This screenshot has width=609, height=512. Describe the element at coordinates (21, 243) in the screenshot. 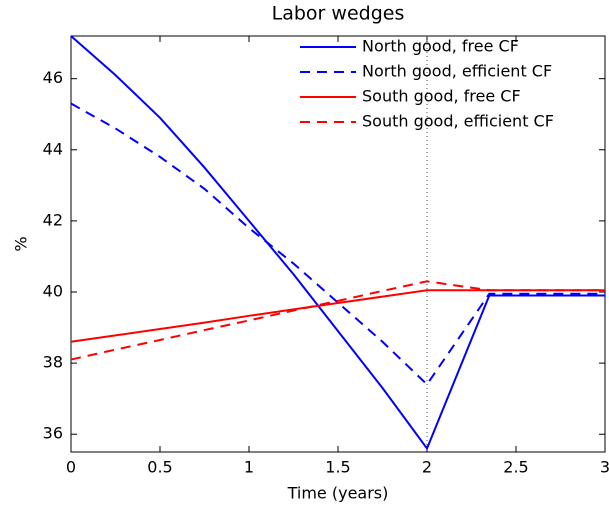

I see `y-axis-label: %` at that location.